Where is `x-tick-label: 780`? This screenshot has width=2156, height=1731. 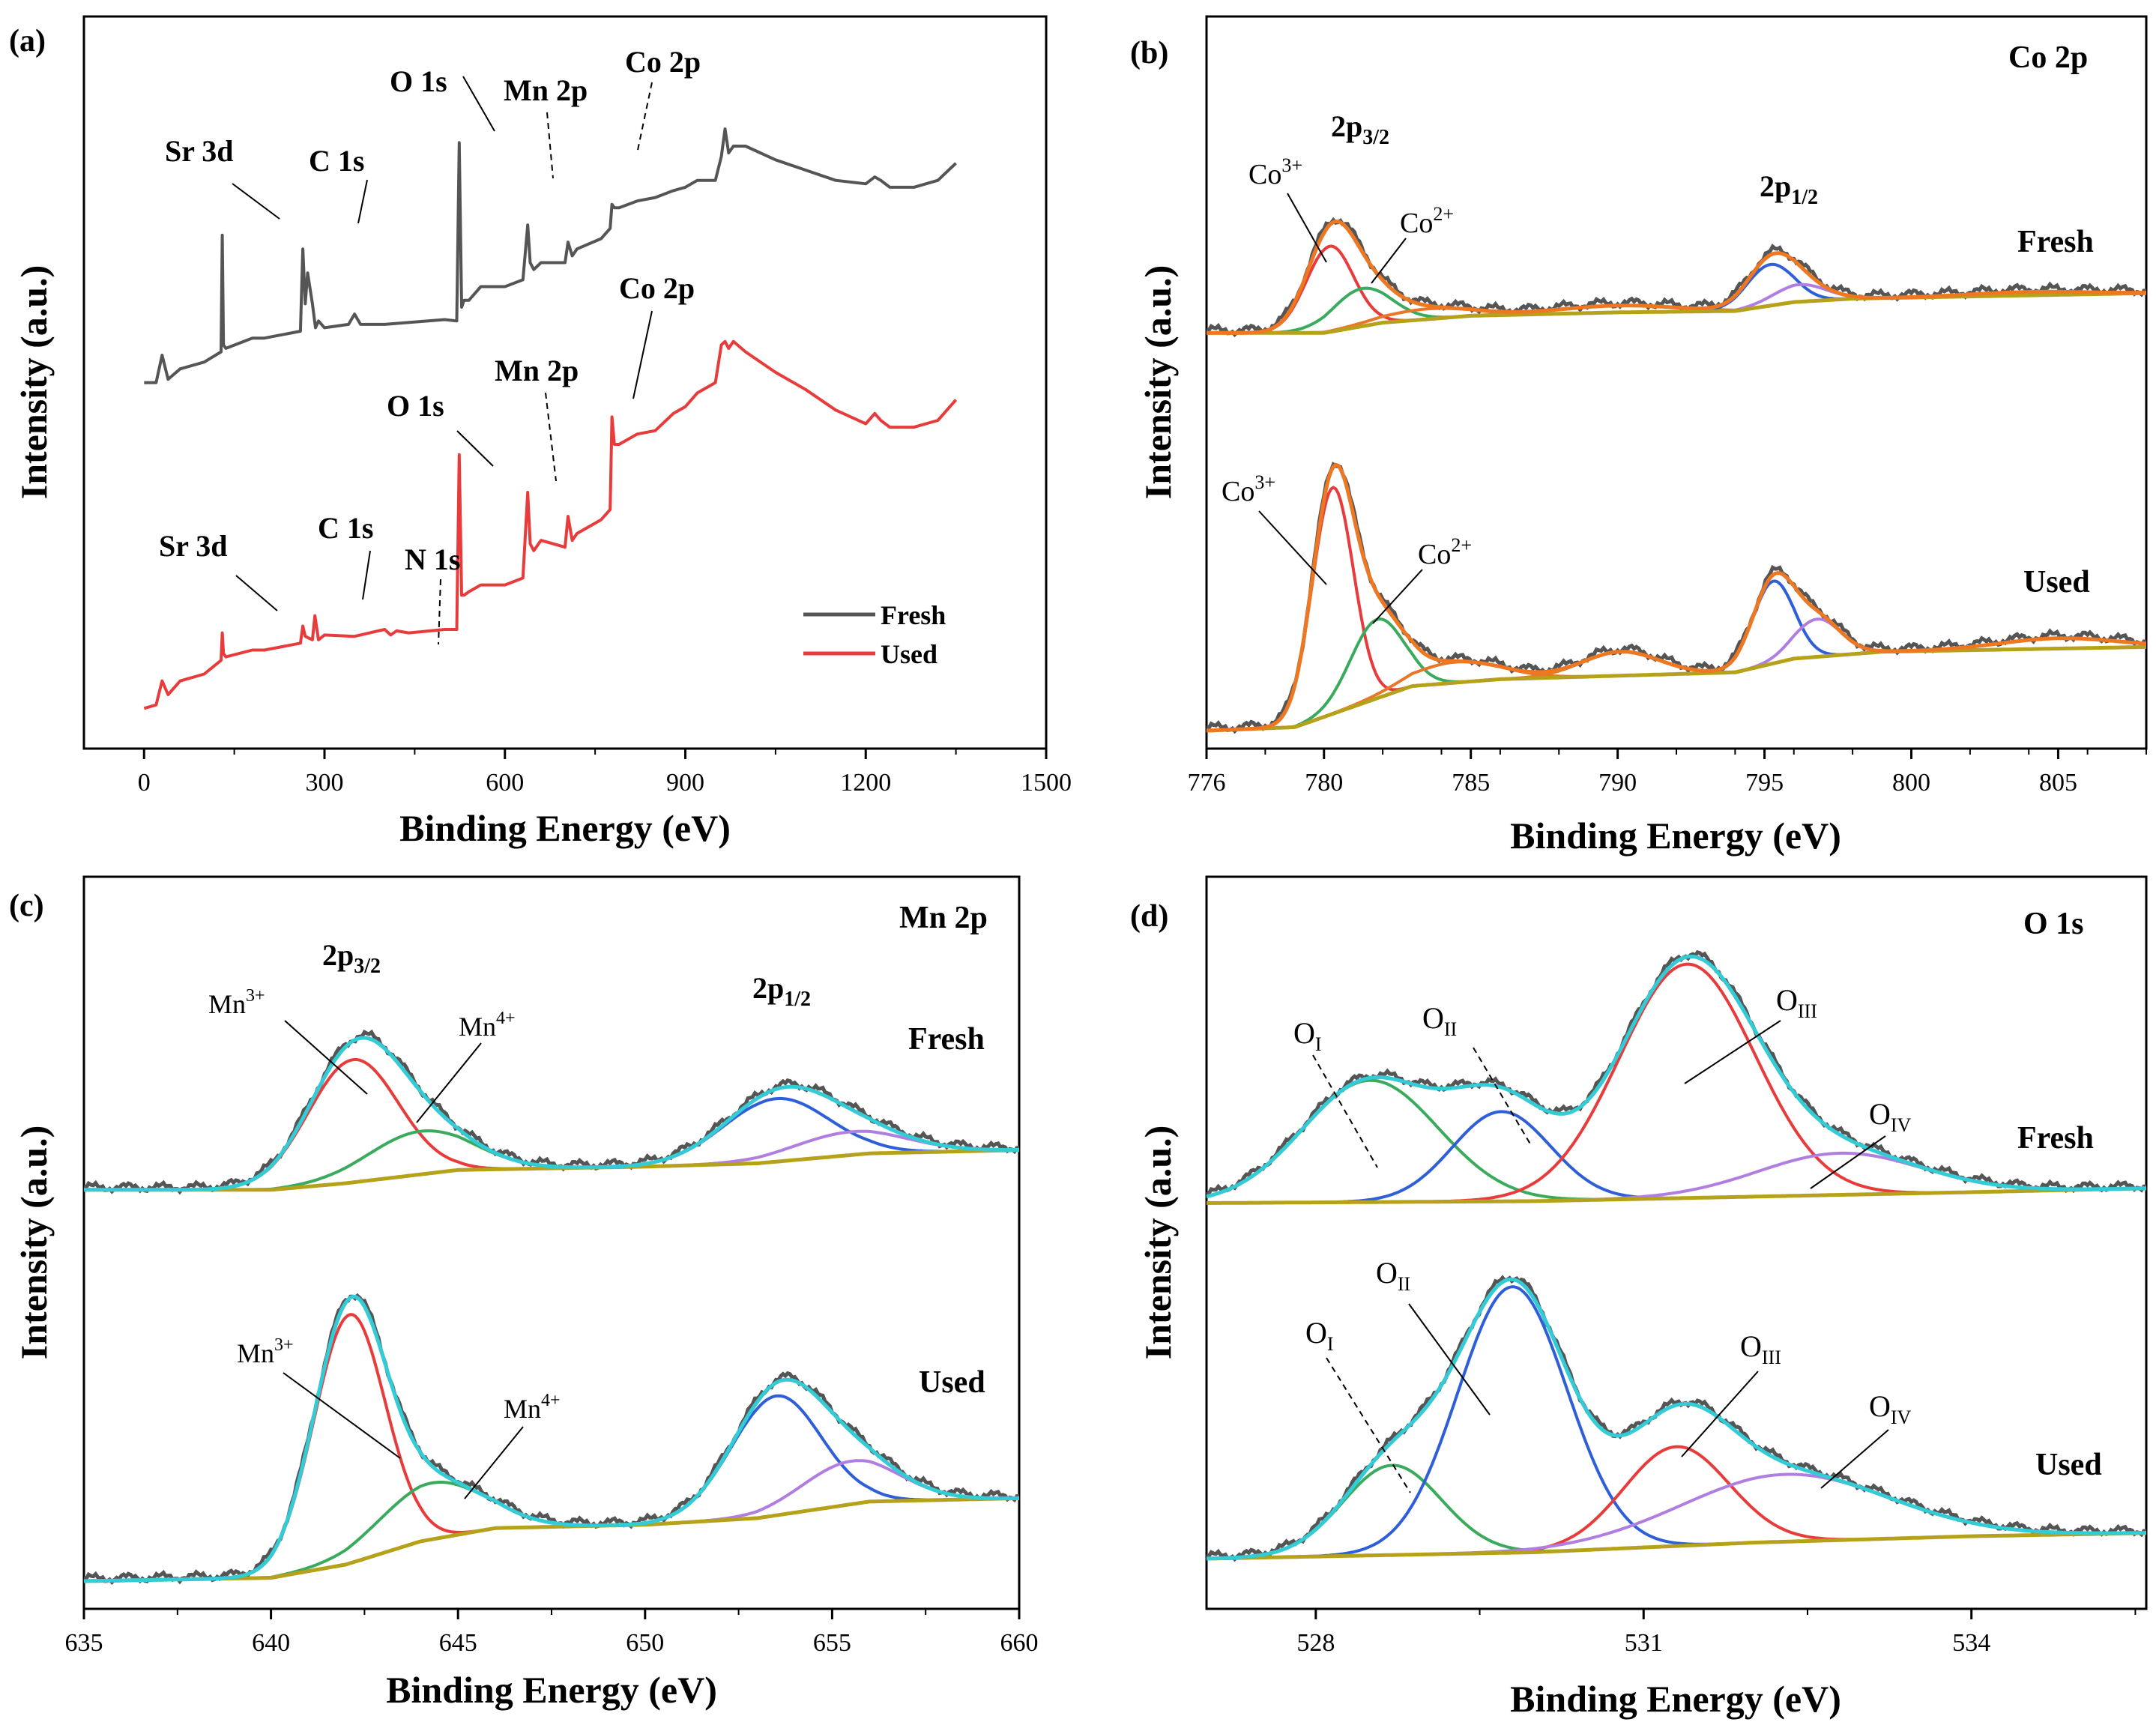
x-tick-label: 780 is located at coordinates (1324, 783).